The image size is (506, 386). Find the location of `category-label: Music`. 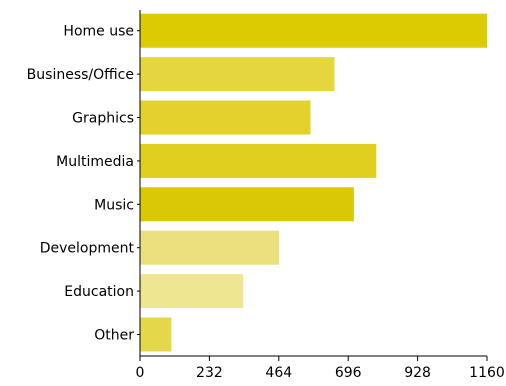

category-label: Music is located at coordinates (114, 205).